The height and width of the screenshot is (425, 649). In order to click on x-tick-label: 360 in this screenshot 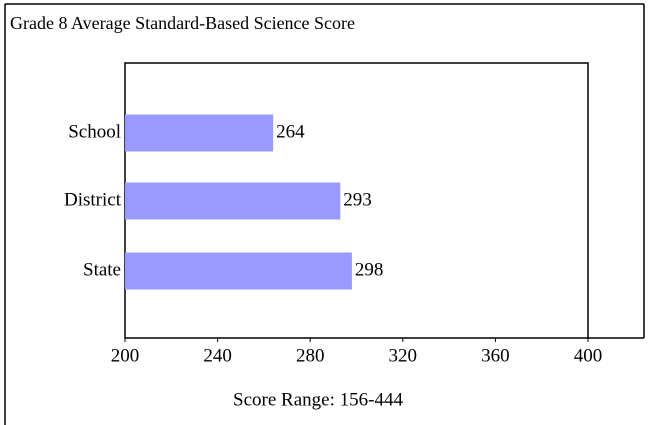, I will do `click(495, 355)`.